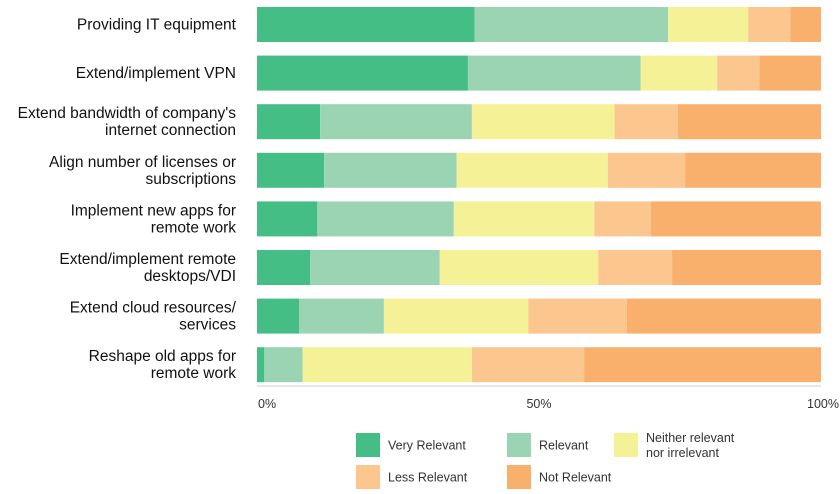 This screenshot has width=840, height=494. What do you see at coordinates (538, 404) in the screenshot?
I see `x-tick-label: 50%` at bounding box center [538, 404].